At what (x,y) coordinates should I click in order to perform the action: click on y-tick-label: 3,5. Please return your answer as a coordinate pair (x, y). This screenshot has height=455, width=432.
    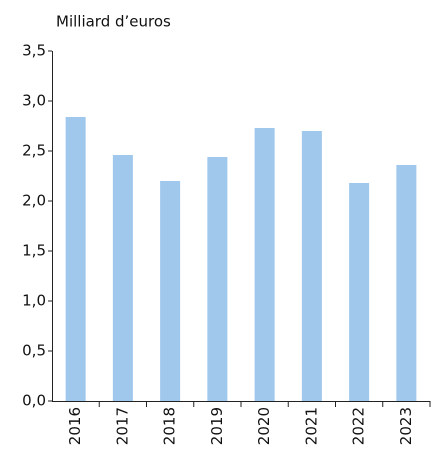
    Looking at the image, I should click on (34, 51).